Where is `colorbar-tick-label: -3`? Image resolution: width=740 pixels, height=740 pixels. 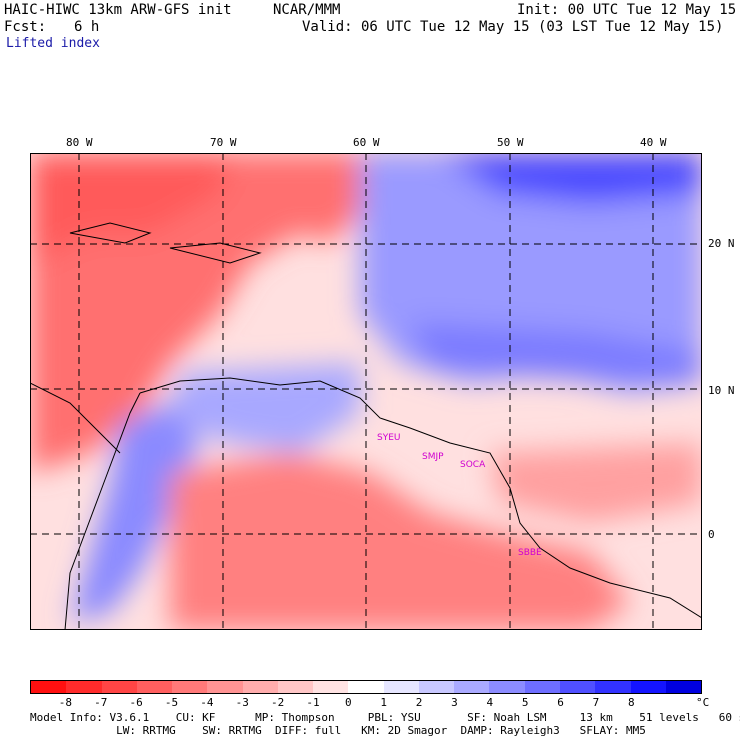
colorbar-tick-label: -3 is located at coordinates (242, 702).